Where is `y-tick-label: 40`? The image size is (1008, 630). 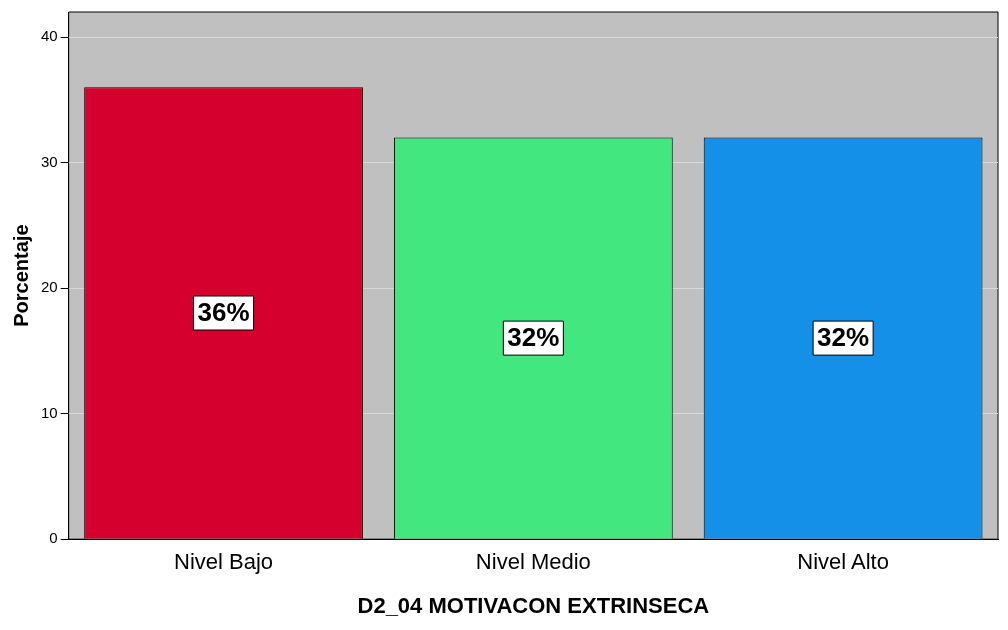
y-tick-label: 40 is located at coordinates (49, 36).